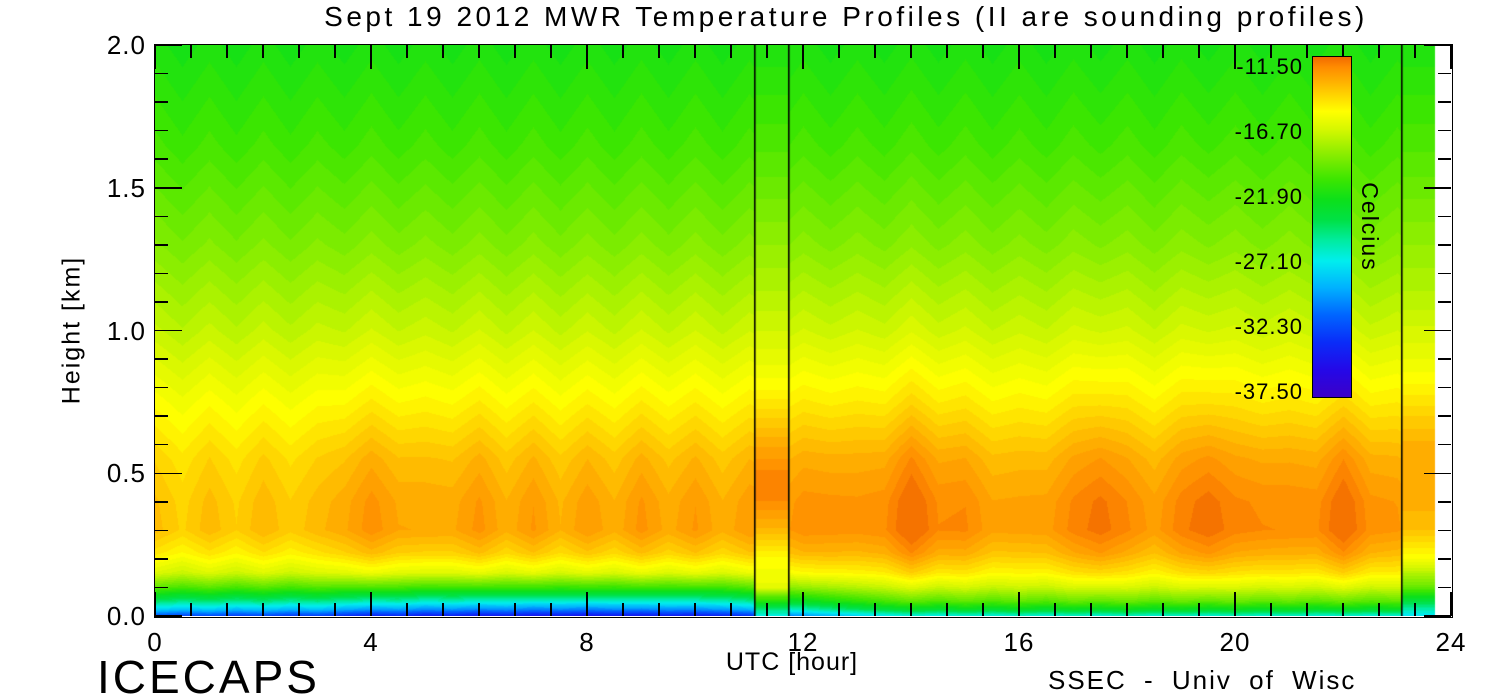  What do you see at coordinates (1268, 131) in the screenshot?
I see `colorbar-tick-label: -16.70` at bounding box center [1268, 131].